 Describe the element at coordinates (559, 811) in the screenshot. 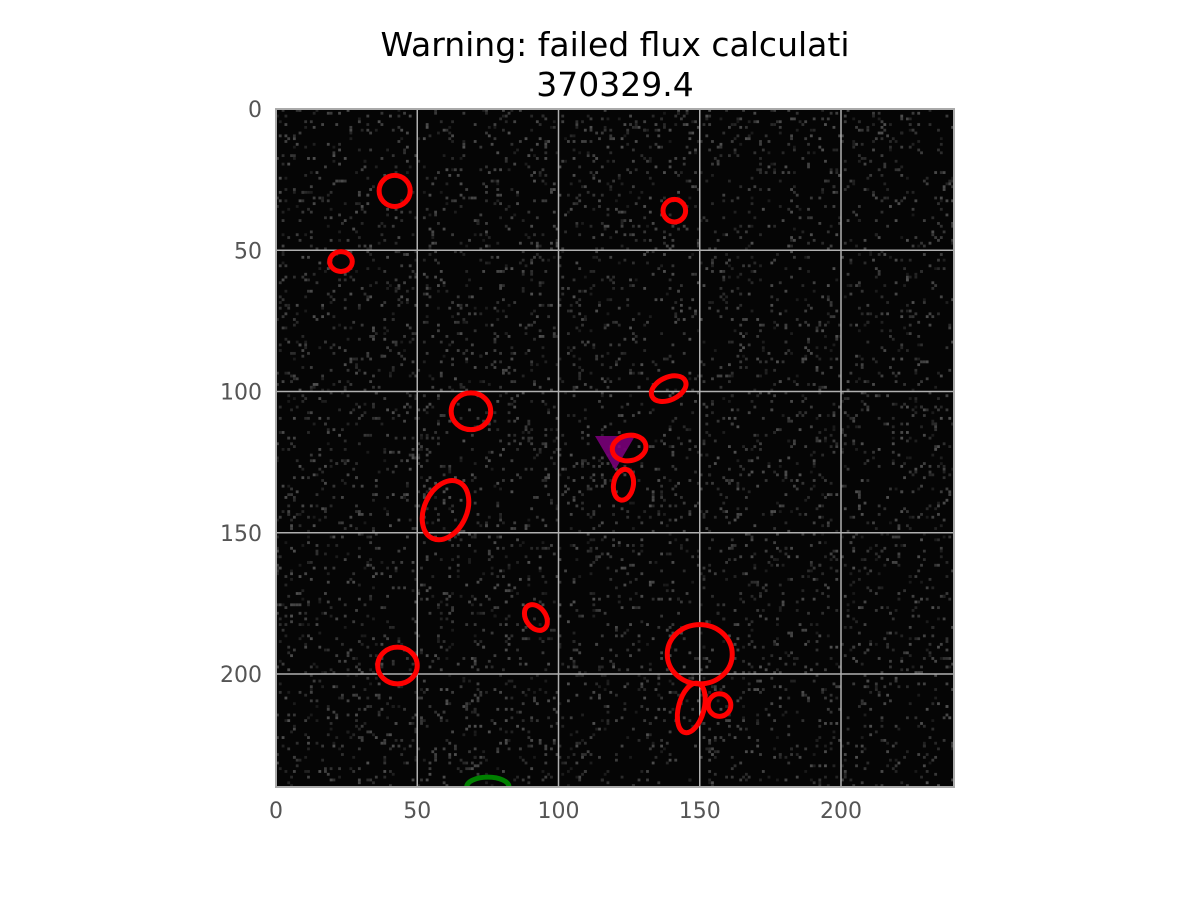

I see `x-tick-label: 100` at that location.